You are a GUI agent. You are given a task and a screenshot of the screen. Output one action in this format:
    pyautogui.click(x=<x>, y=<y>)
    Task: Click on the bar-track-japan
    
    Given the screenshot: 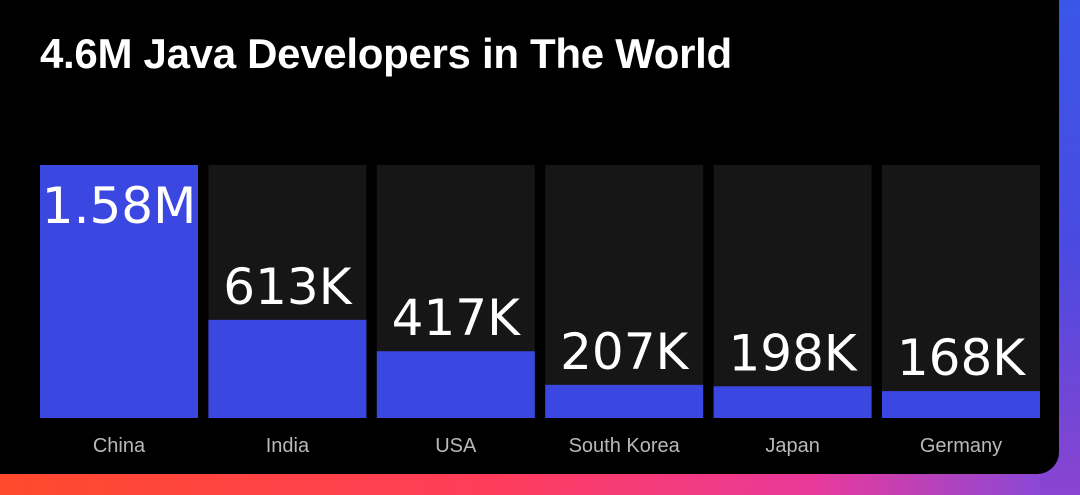 What is the action you would take?
    pyautogui.click(x=792, y=291)
    